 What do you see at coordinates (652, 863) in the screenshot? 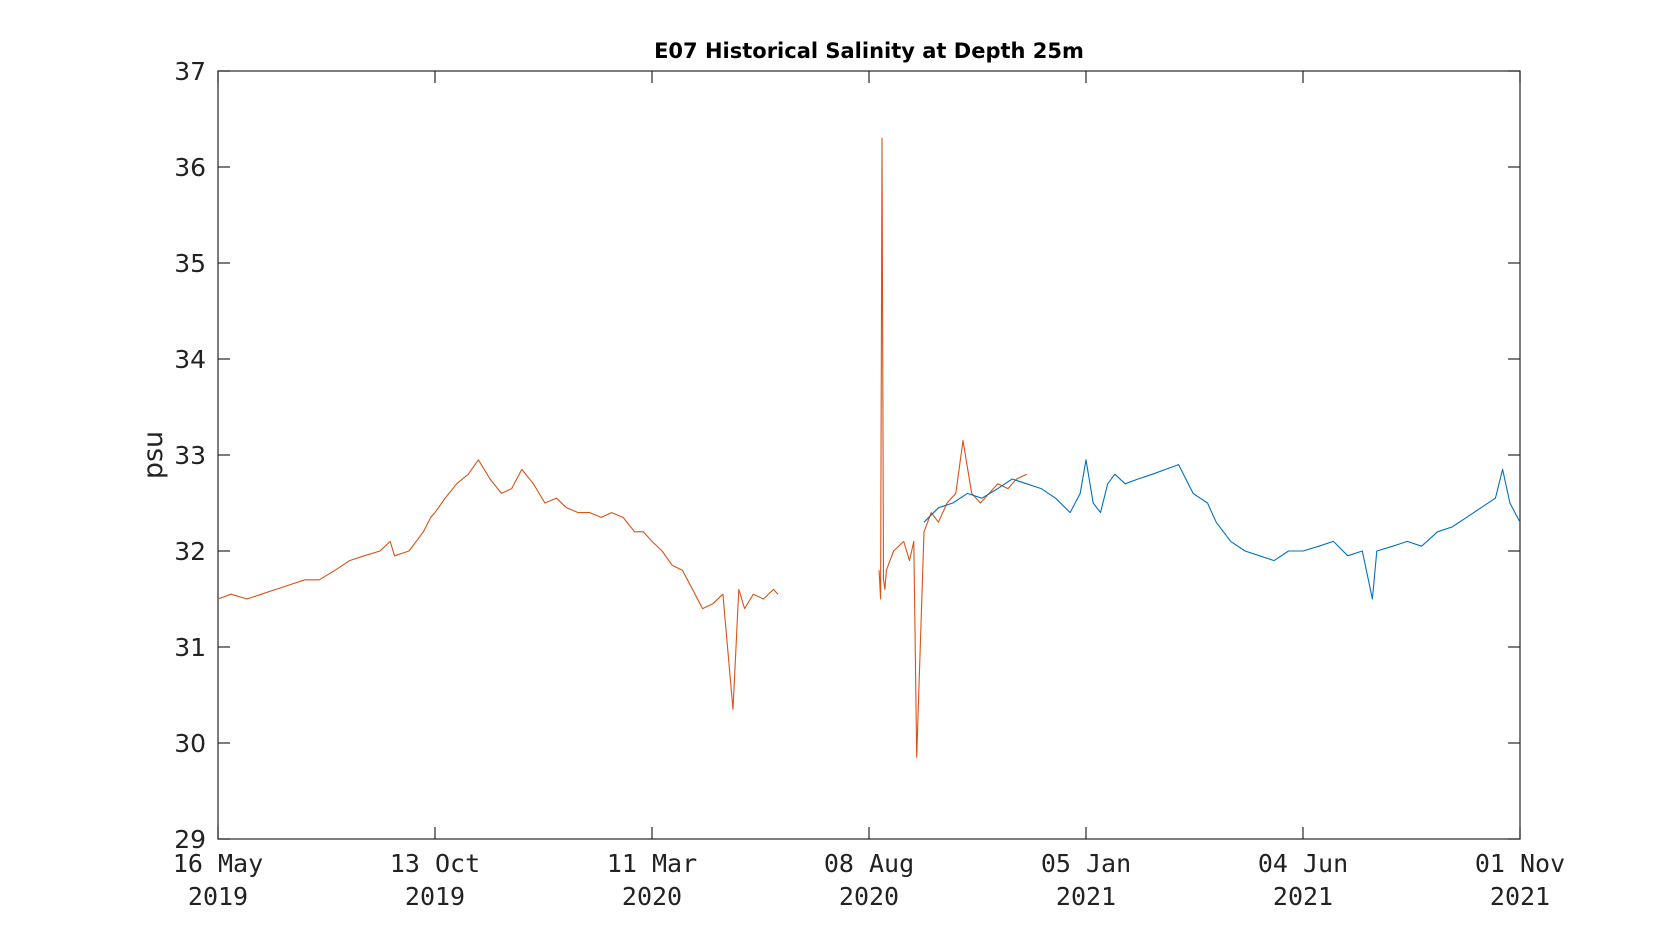
I see `x-tick-label: 11 Mar` at bounding box center [652, 863].